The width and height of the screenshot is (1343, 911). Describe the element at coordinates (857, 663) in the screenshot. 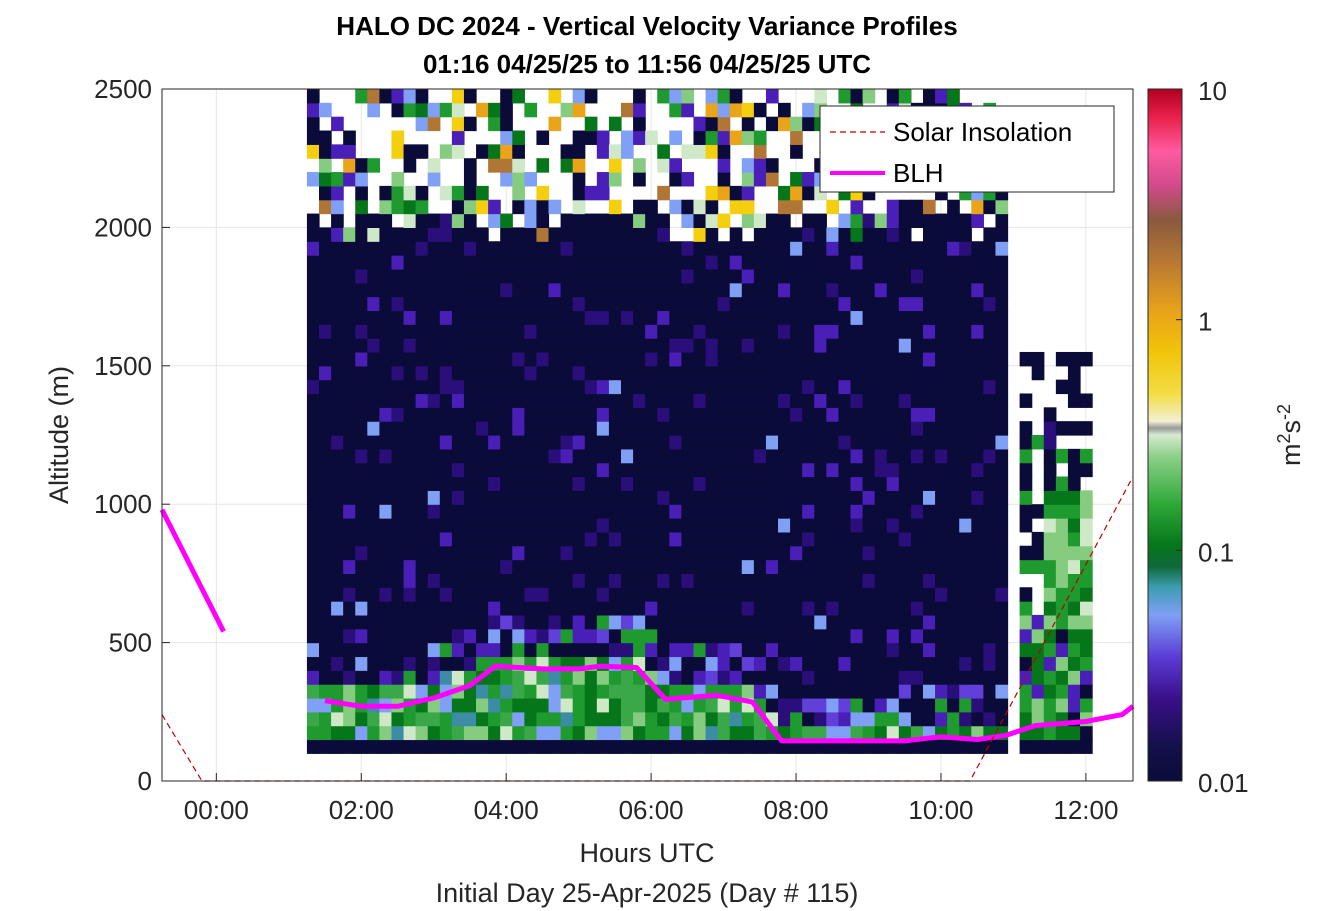

I see `heatmap-cell-1971` at that location.